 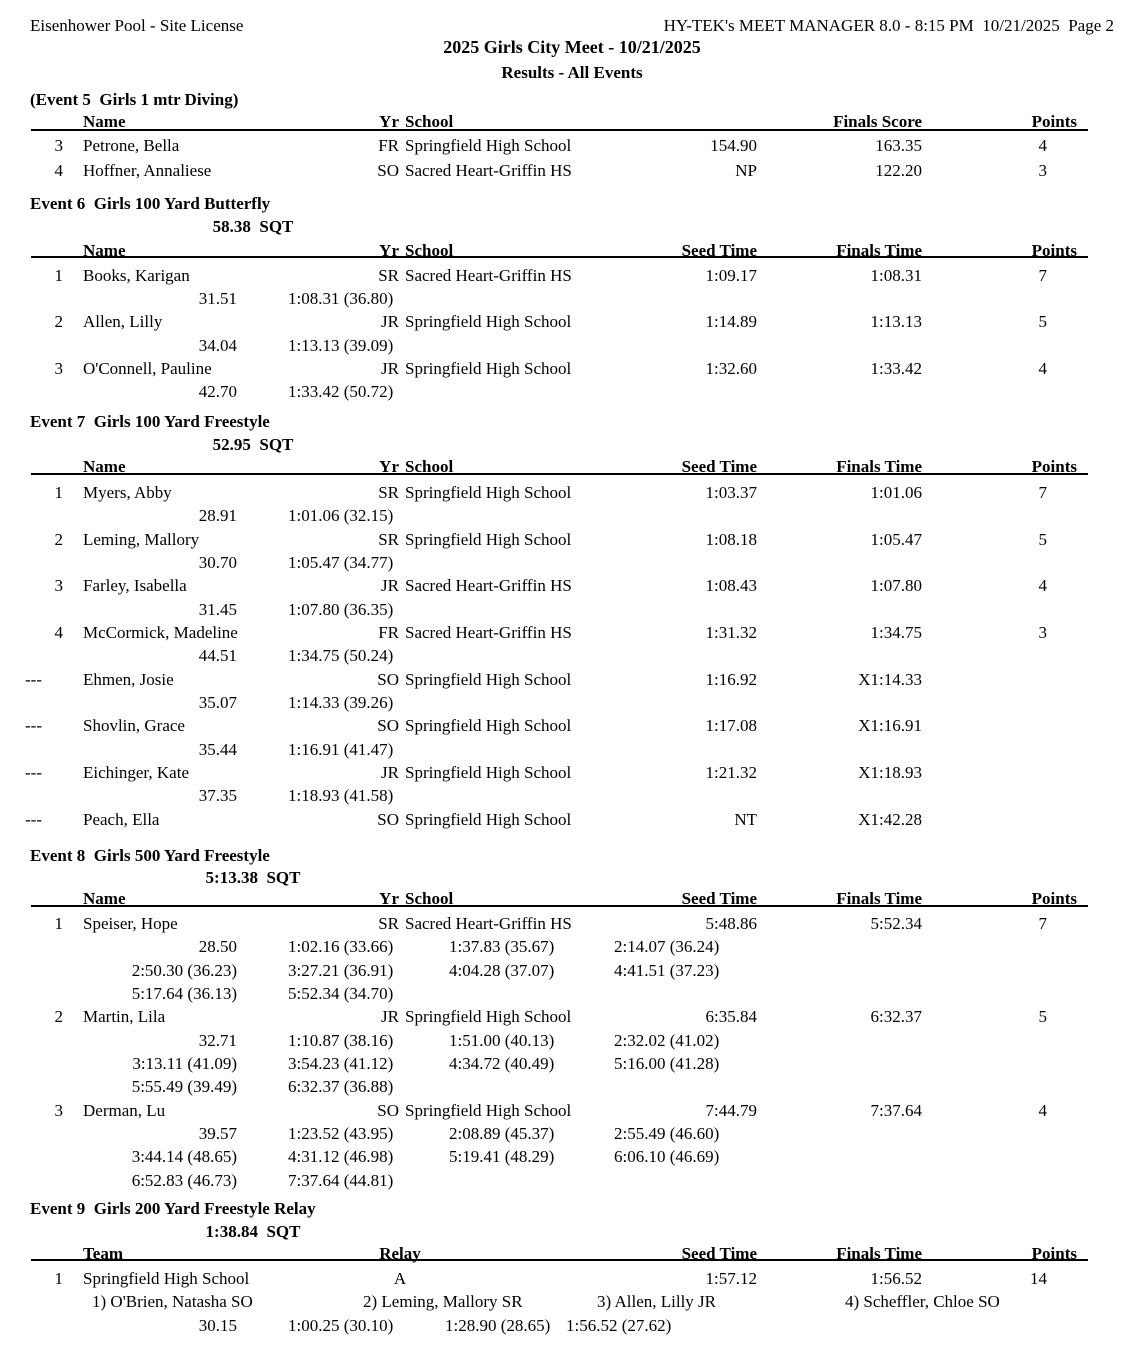 I want to click on split: 3:54.23 (41.12), so click(x=341, y=1063).